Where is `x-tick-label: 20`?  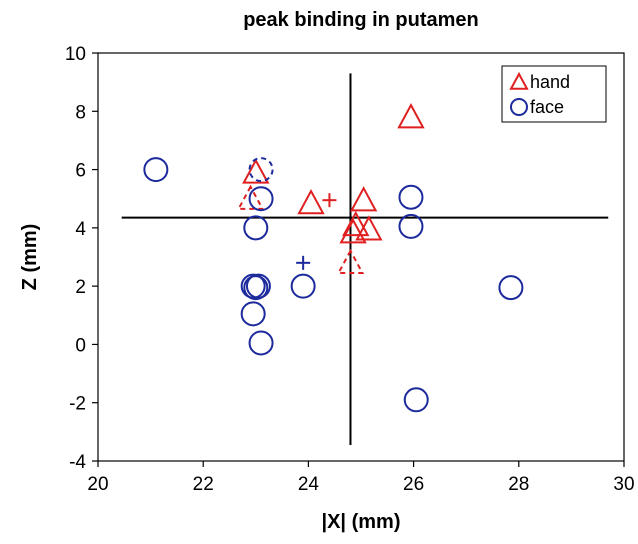 x-tick-label: 20 is located at coordinates (97, 484).